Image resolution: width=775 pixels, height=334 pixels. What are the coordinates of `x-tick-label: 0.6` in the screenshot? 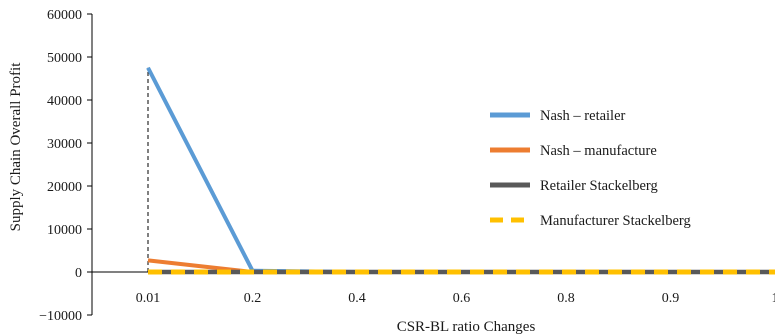 It's located at (462, 298).